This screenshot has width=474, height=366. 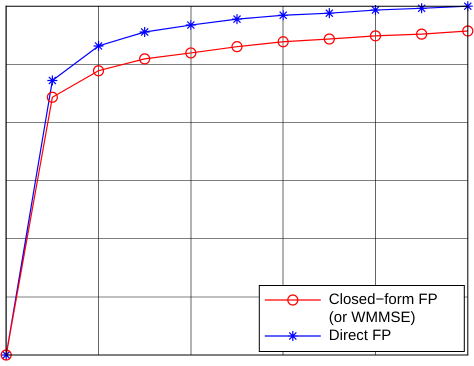 I want to click on legend-label: Direct FP, so click(x=360, y=335).